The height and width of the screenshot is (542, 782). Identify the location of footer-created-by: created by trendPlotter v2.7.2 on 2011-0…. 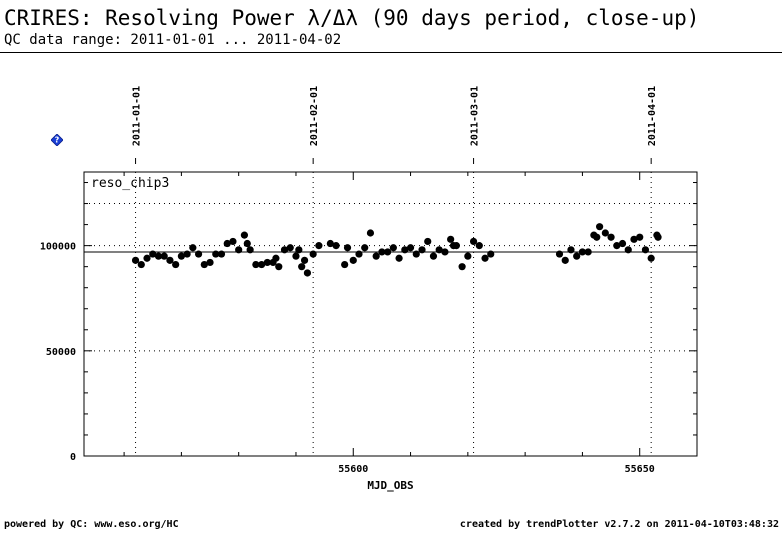
(619, 524).